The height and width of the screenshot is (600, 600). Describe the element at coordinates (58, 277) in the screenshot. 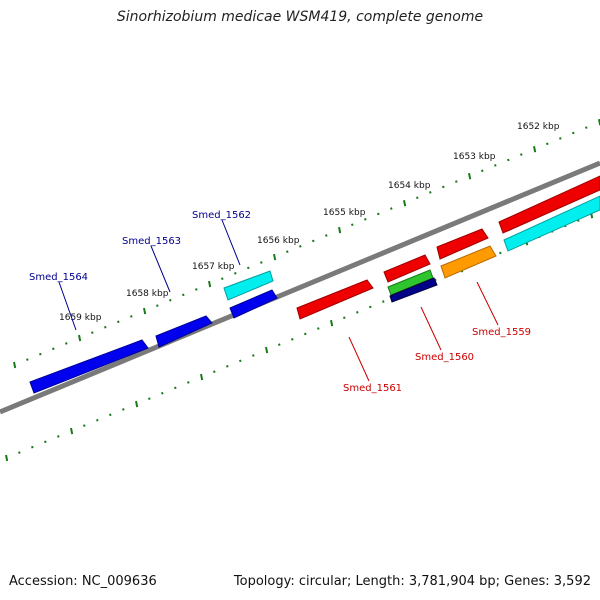

I see `gene-label-smed-1564: Smed_1564` at that location.